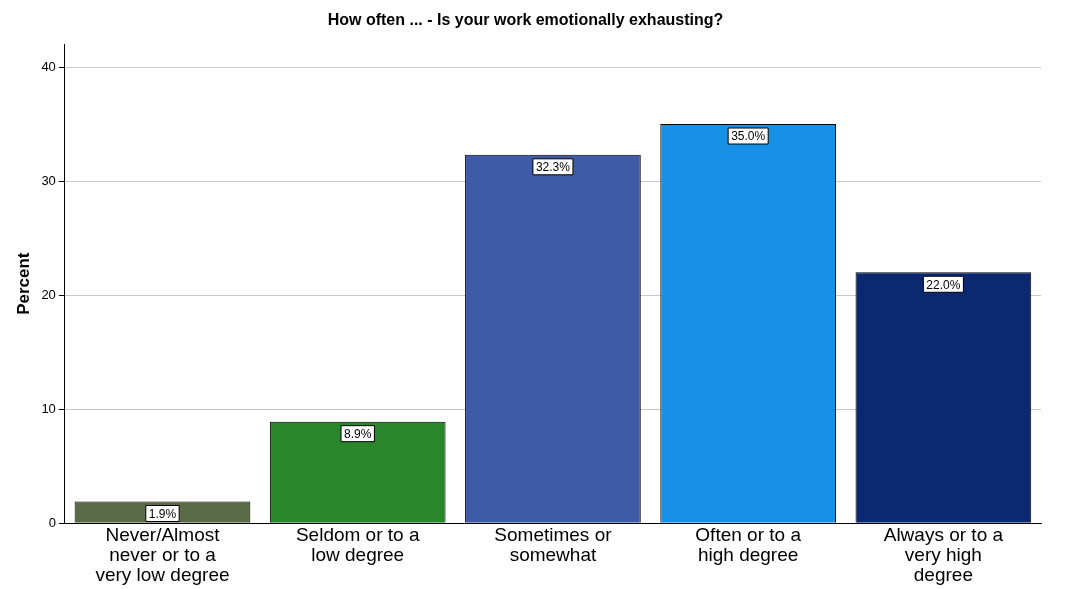 The image size is (1071, 589). I want to click on data-label: 8.9%, so click(358, 433).